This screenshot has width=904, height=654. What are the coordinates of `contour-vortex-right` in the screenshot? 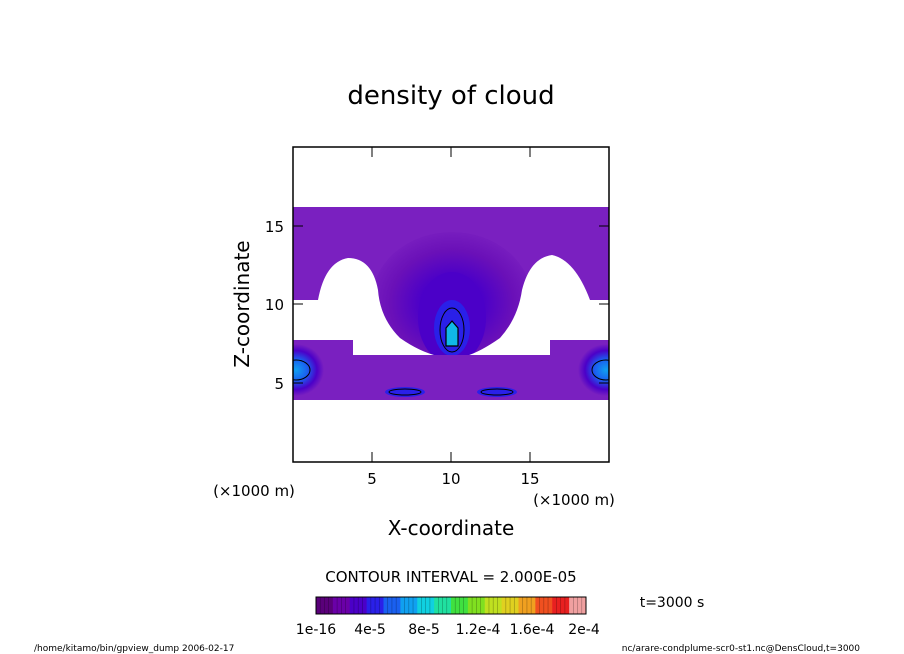 It's located at (600, 370).